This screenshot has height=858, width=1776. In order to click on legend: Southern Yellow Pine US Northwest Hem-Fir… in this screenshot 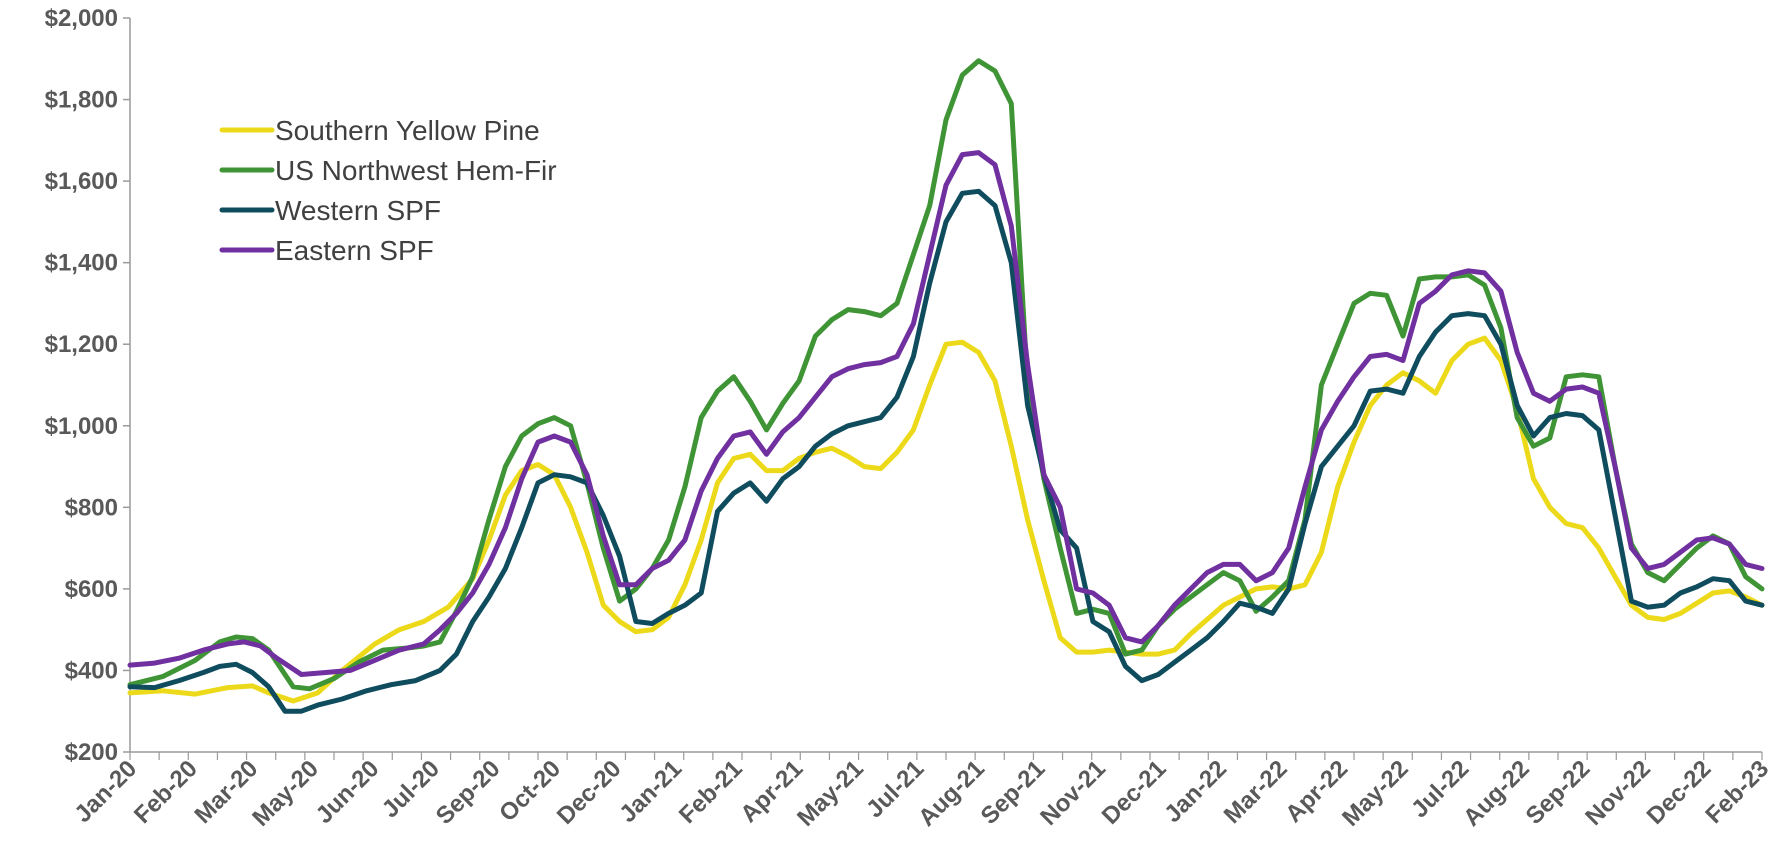, I will do `click(388, 190)`.